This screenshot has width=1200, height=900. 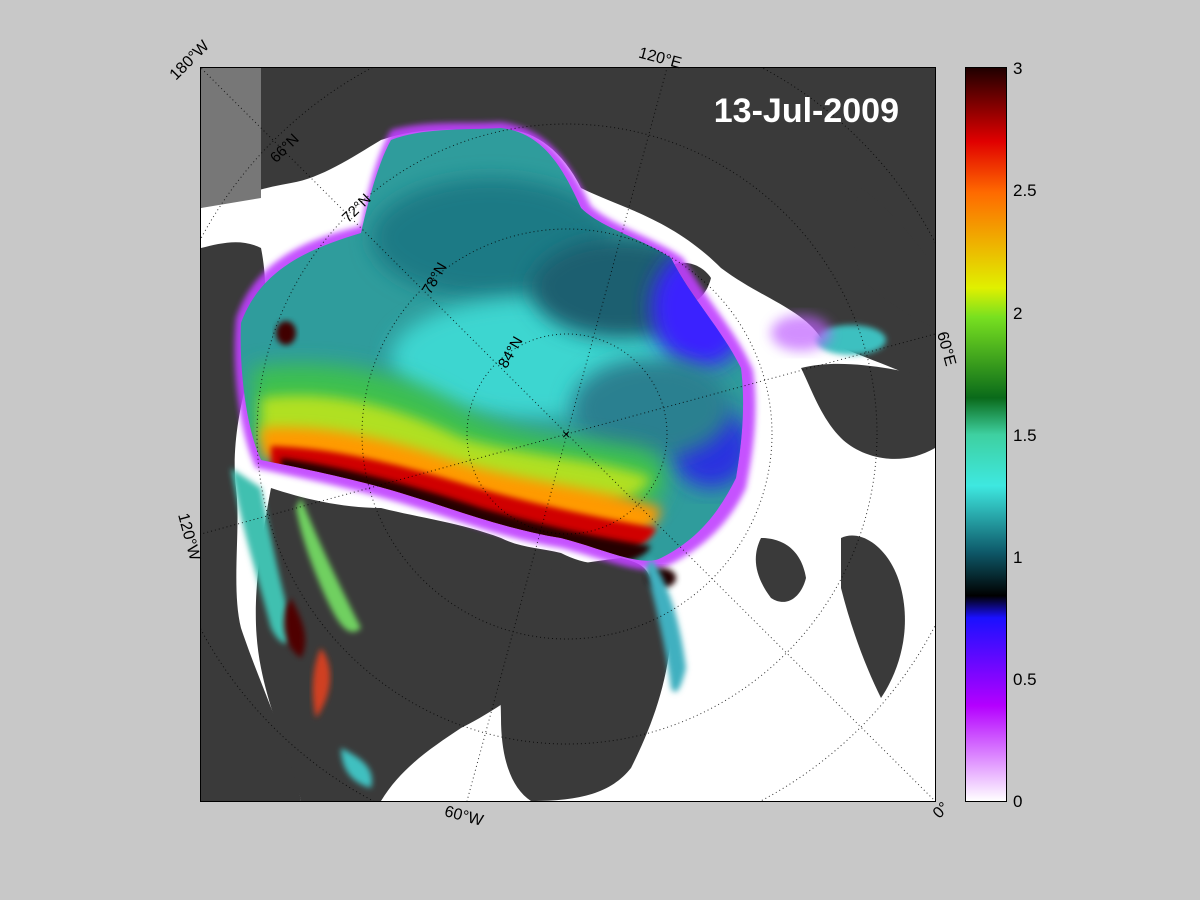 What do you see at coordinates (1018, 557) in the screenshot?
I see `colorbar-tick-1: 1` at bounding box center [1018, 557].